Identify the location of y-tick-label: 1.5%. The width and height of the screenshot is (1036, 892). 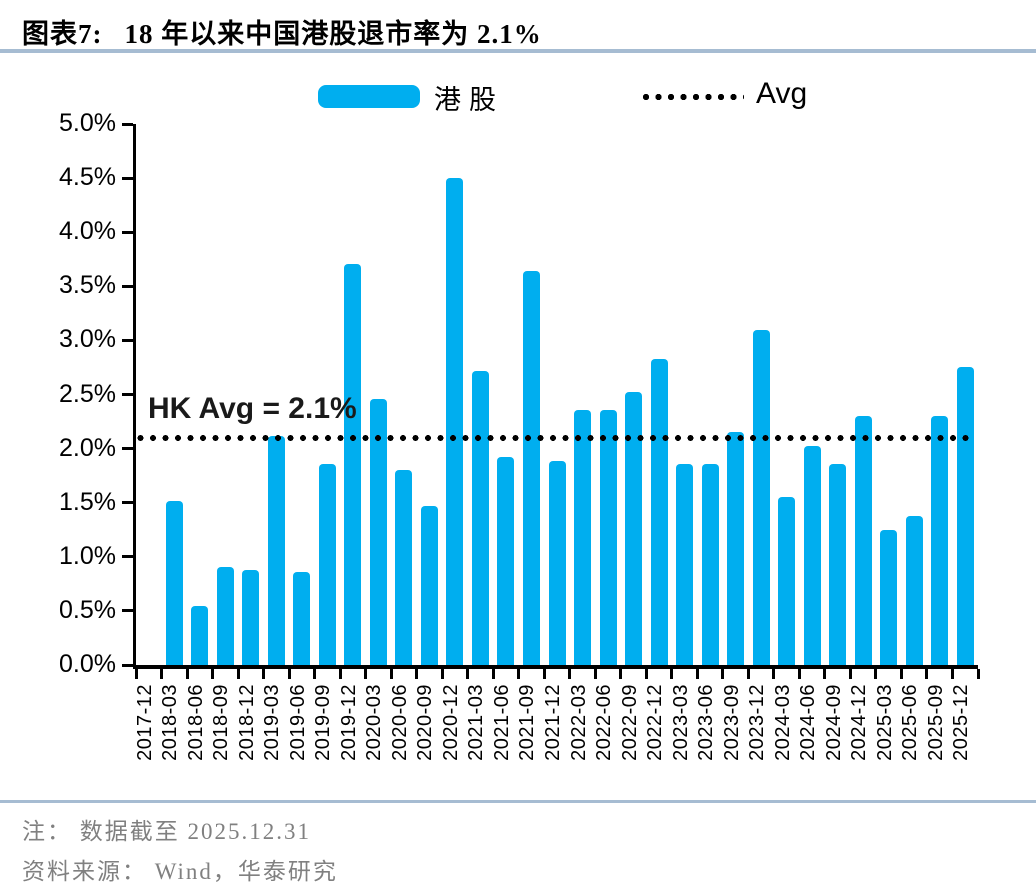
(87, 501).